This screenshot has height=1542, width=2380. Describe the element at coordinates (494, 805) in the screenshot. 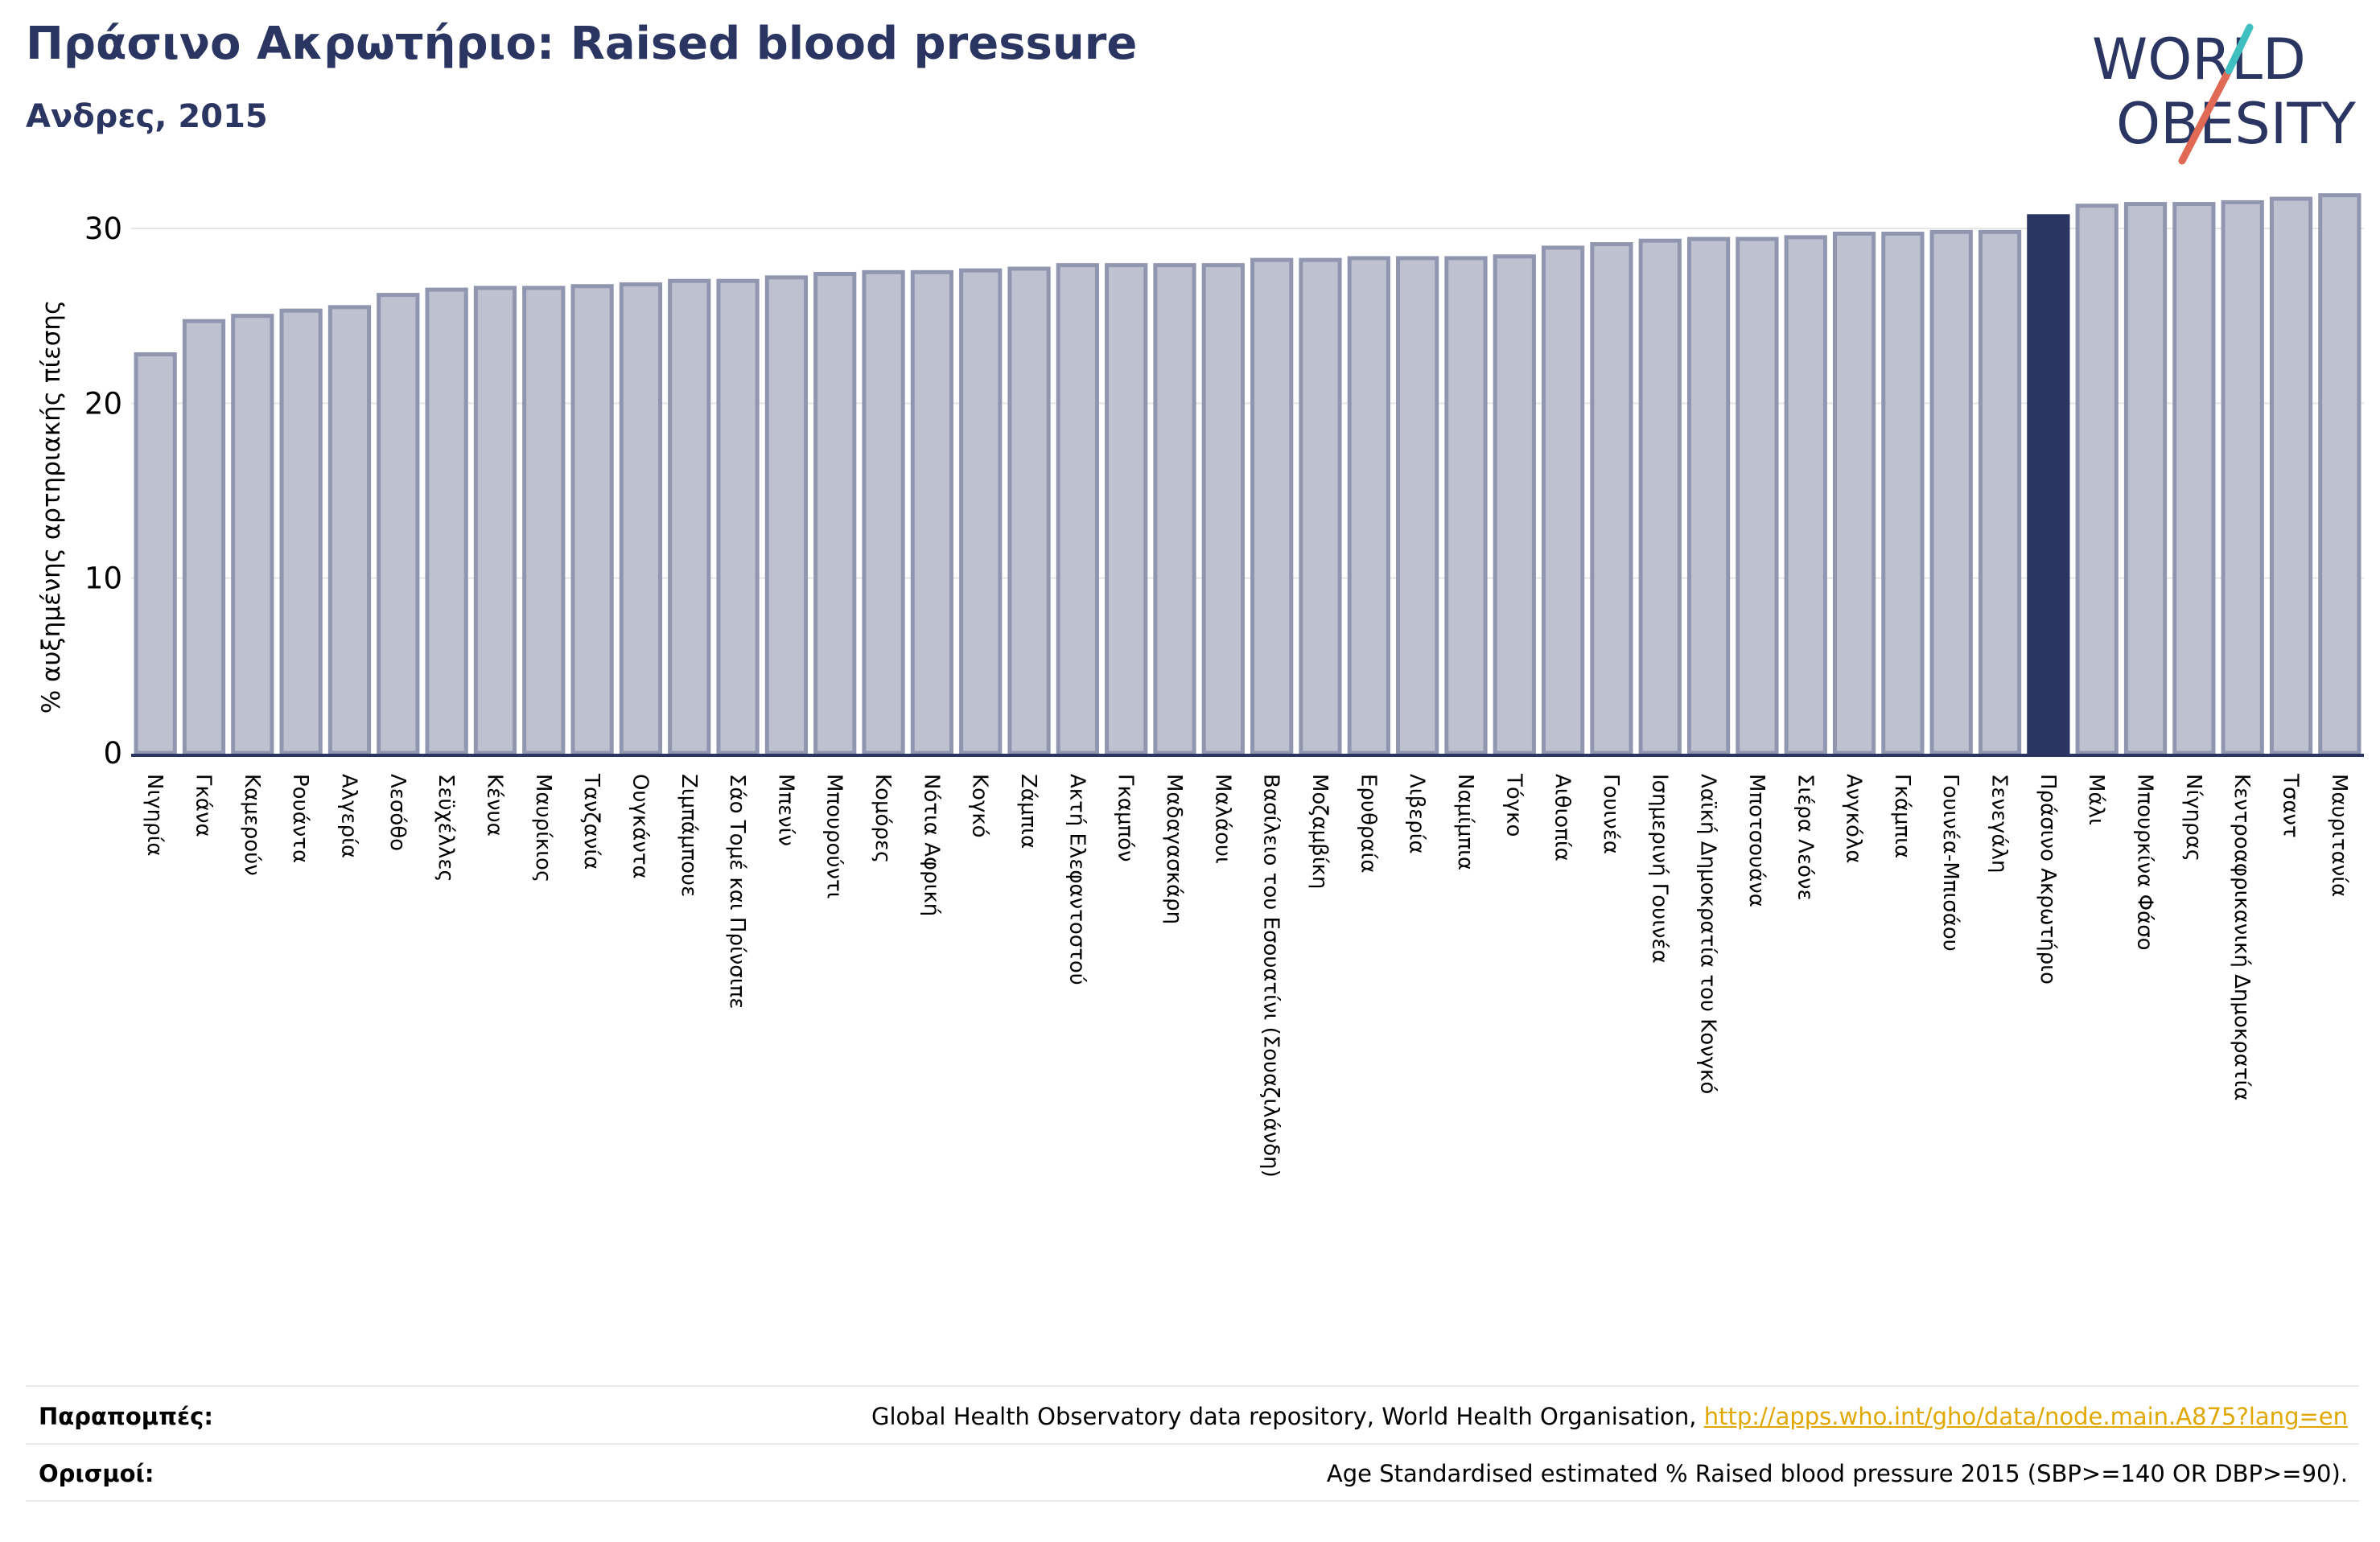

I see `x-tick-label: Κένυα` at that location.